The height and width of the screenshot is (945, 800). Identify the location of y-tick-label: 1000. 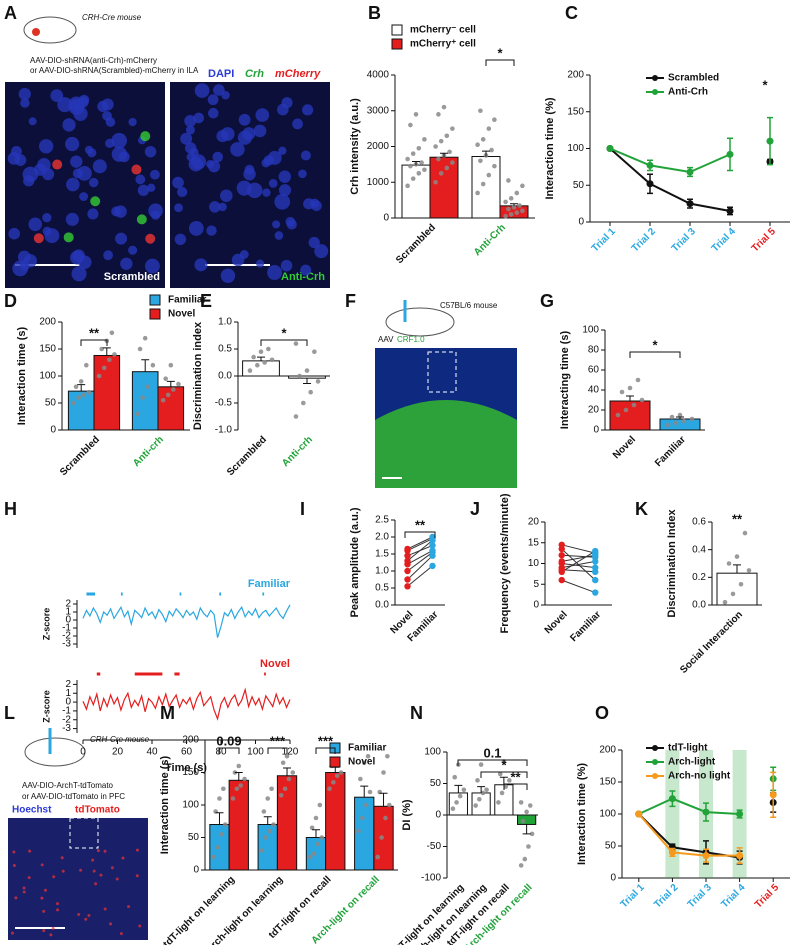
(378, 182).